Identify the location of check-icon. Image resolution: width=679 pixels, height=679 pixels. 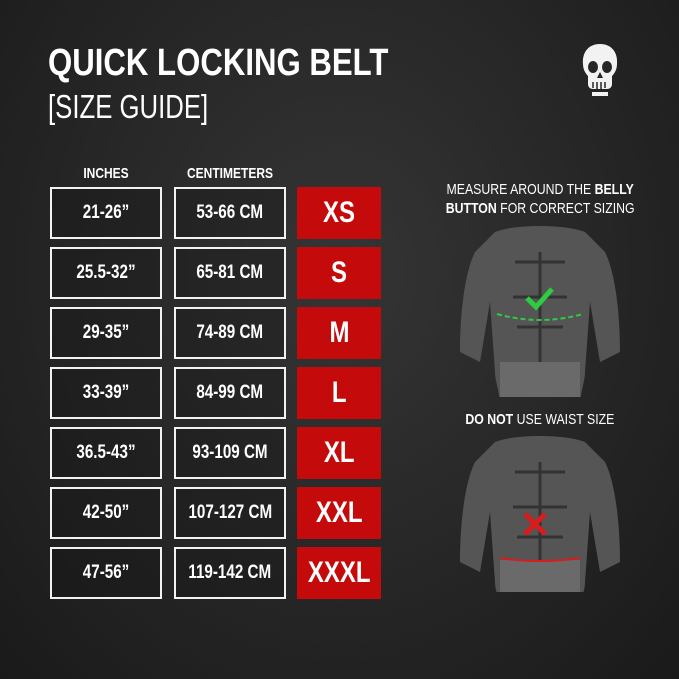
(539, 299).